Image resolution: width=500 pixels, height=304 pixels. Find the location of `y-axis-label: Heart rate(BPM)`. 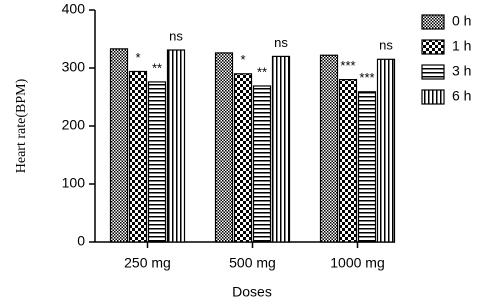

y-axis-label: Heart rate(BPM) is located at coordinates (21, 125).